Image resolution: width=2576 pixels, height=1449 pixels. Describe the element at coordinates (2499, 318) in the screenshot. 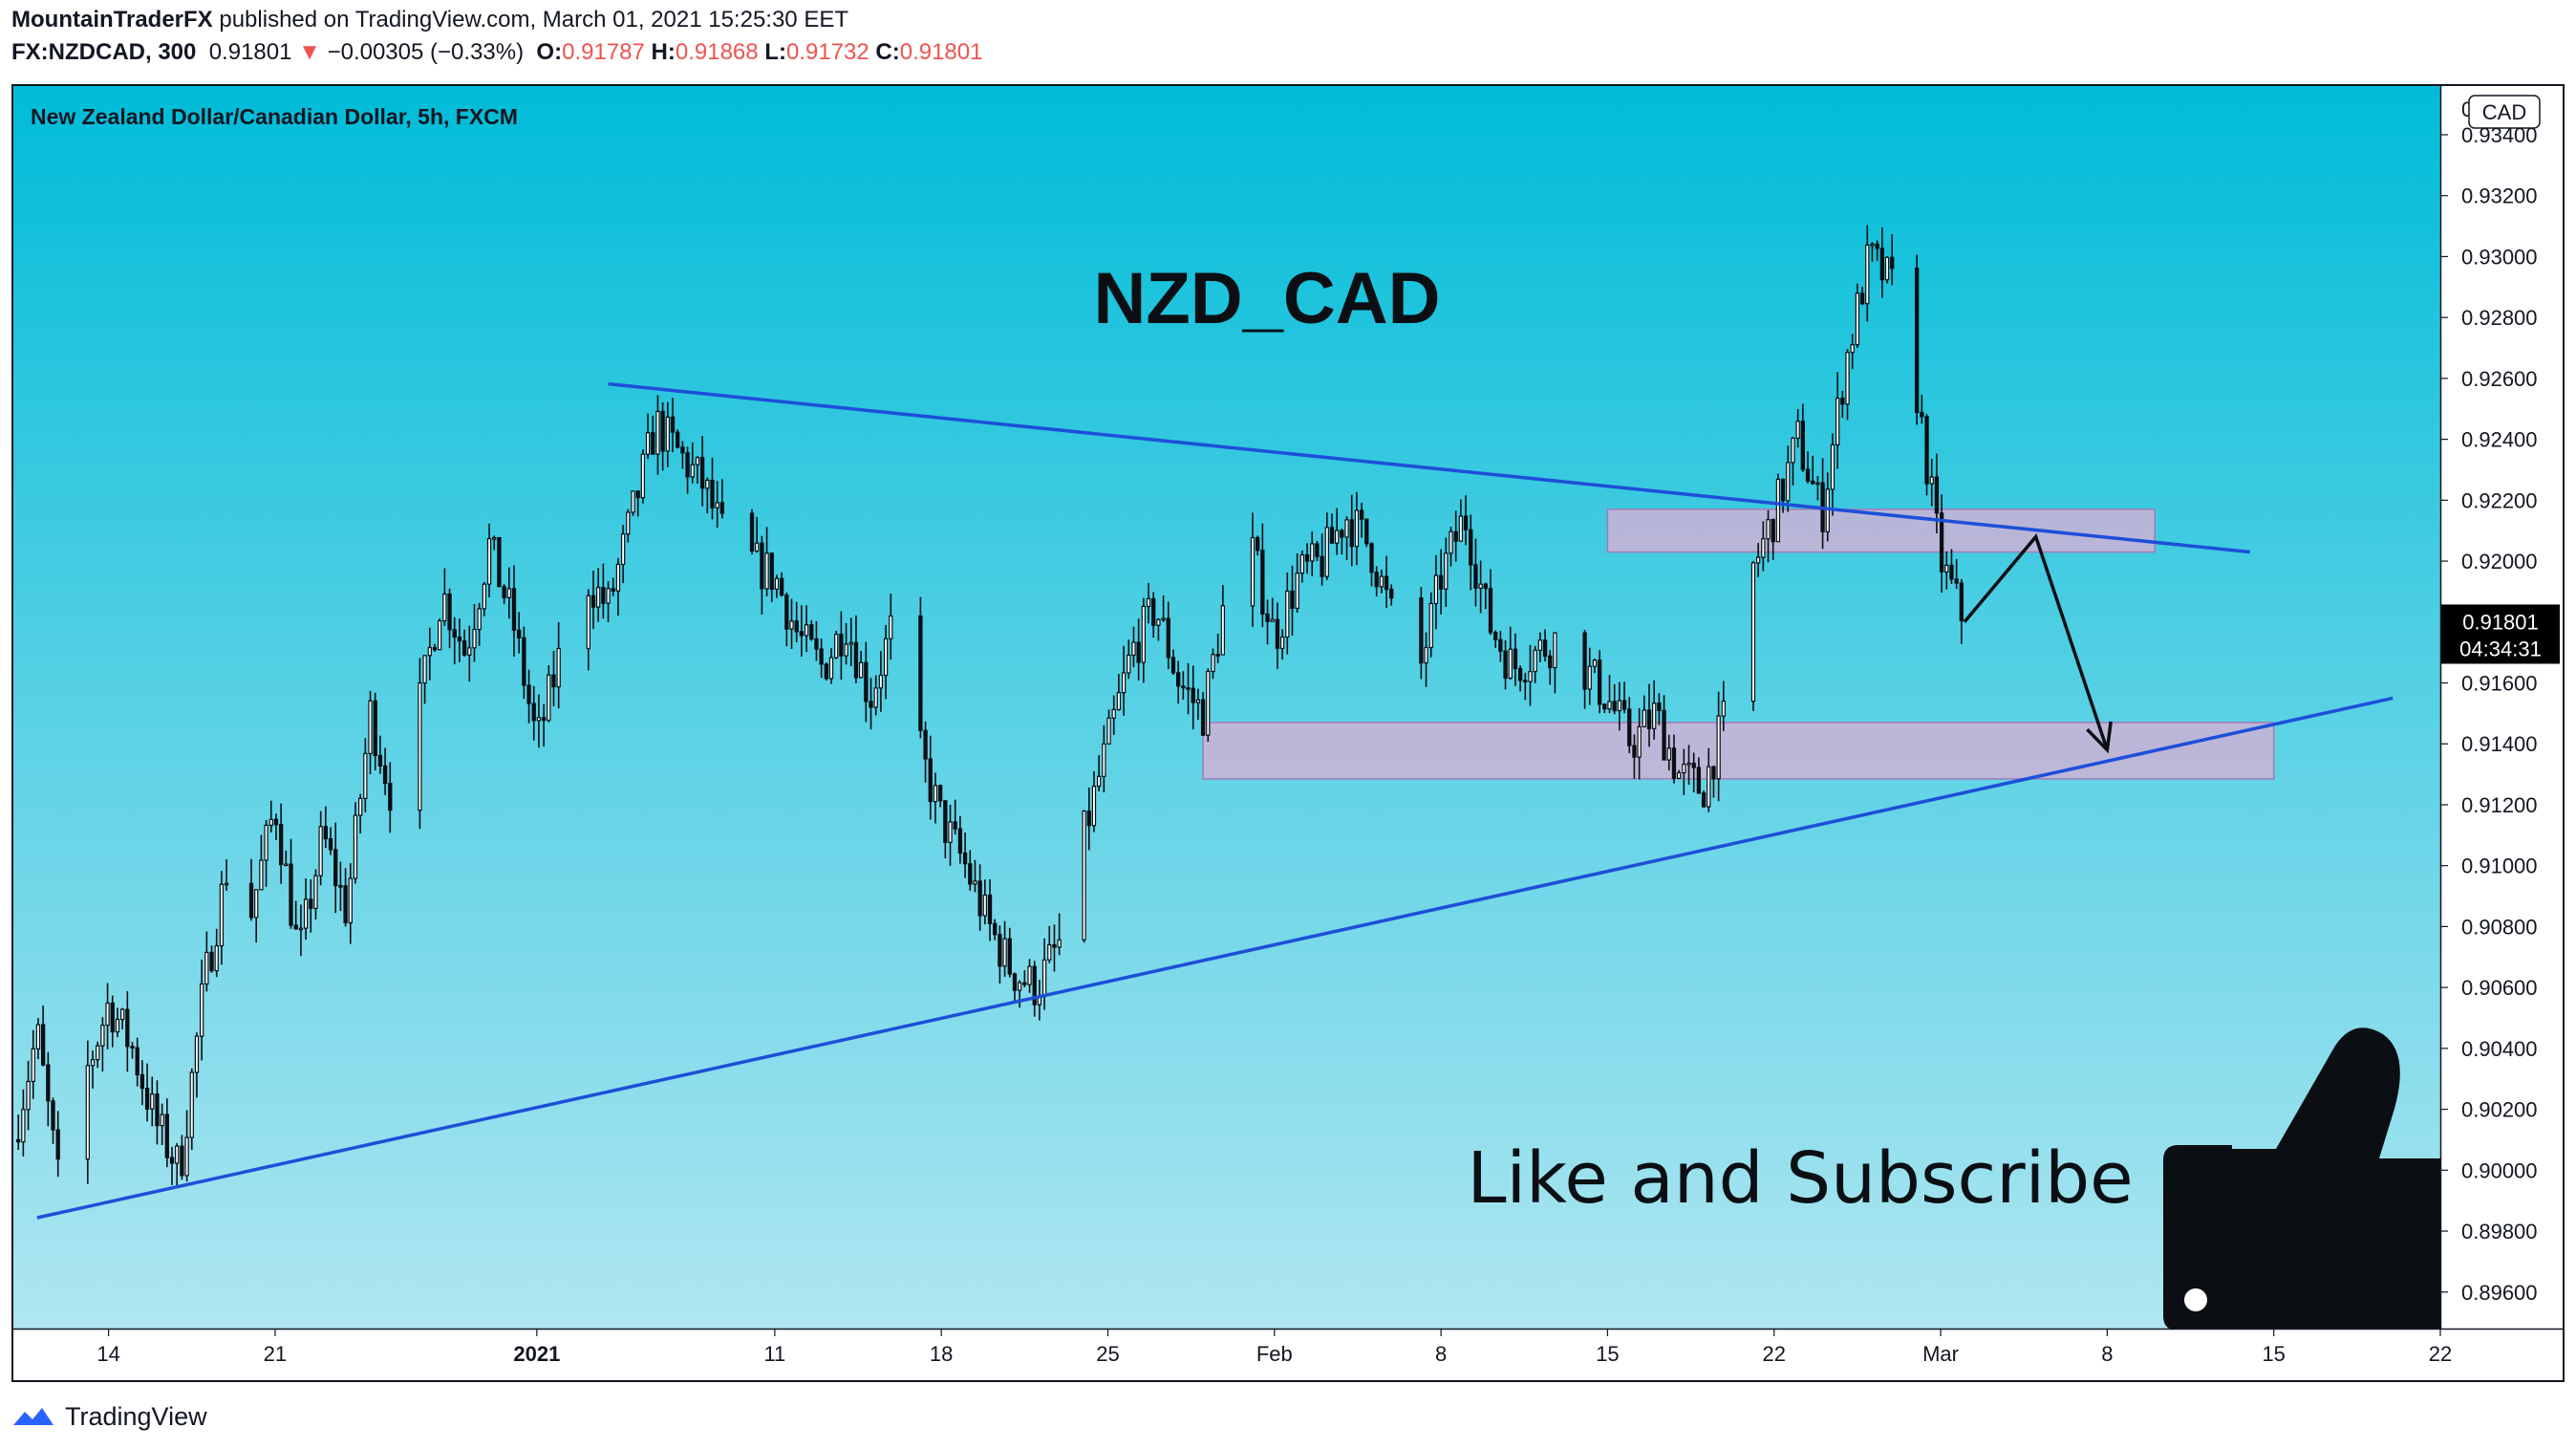

I see `y-tick-label: 0.92800` at that location.